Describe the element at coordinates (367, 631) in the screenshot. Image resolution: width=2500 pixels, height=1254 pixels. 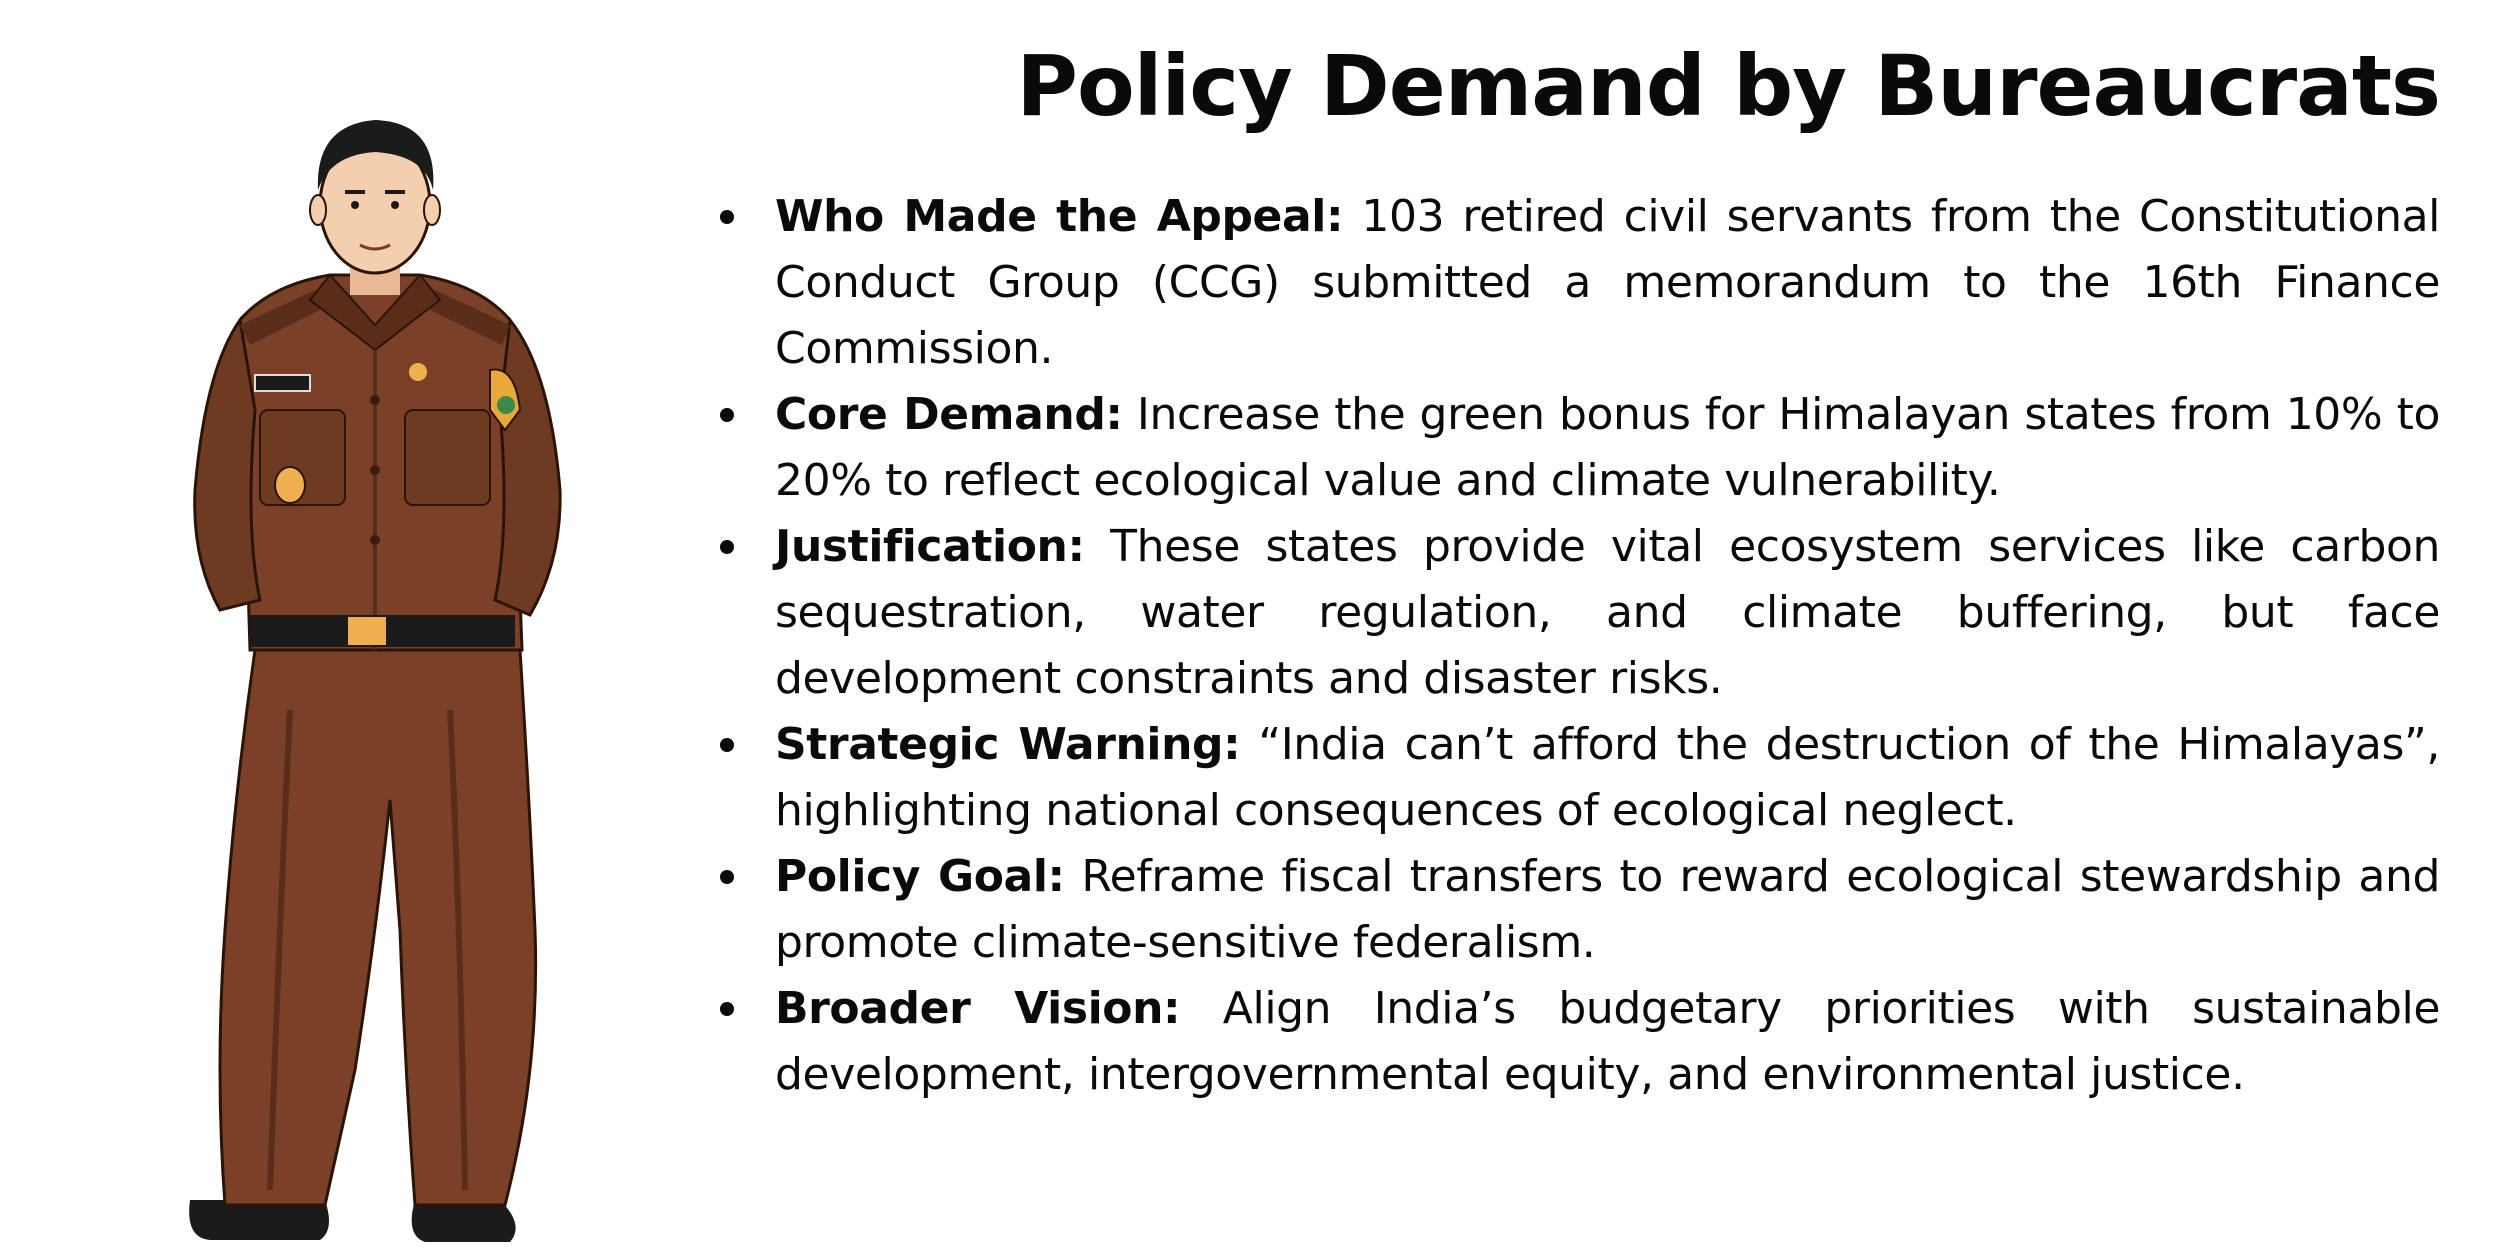
I see `belt-buckle` at that location.